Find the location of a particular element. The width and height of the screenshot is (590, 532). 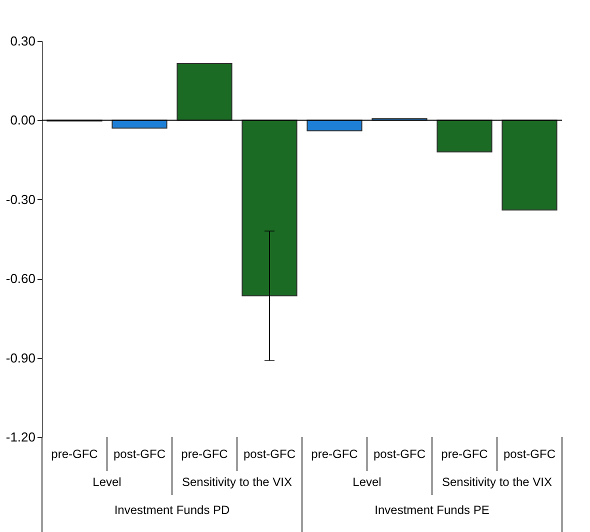

y-tick-label: -0.60 is located at coordinates (21, 278).